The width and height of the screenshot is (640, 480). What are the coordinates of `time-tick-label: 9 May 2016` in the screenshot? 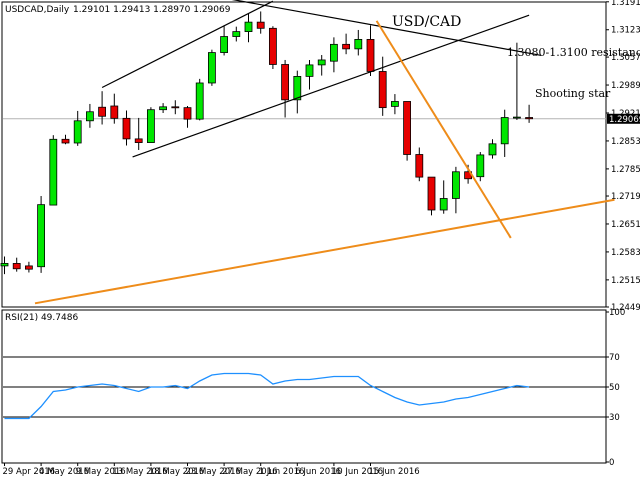 It's located at (101, 472).